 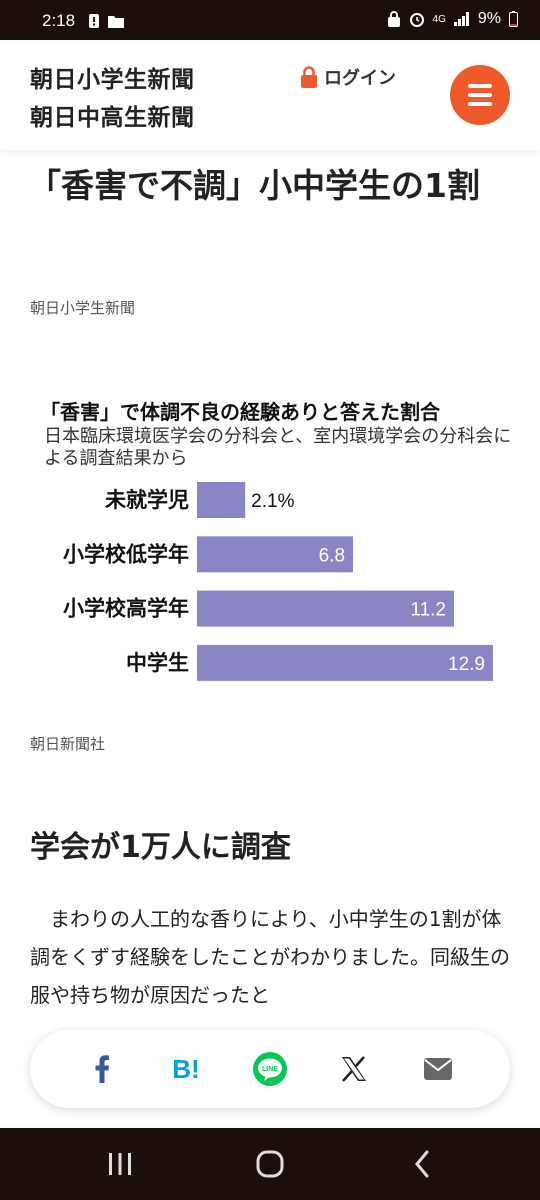 I want to click on share-line-button: LINE, so click(x=270, y=1069).